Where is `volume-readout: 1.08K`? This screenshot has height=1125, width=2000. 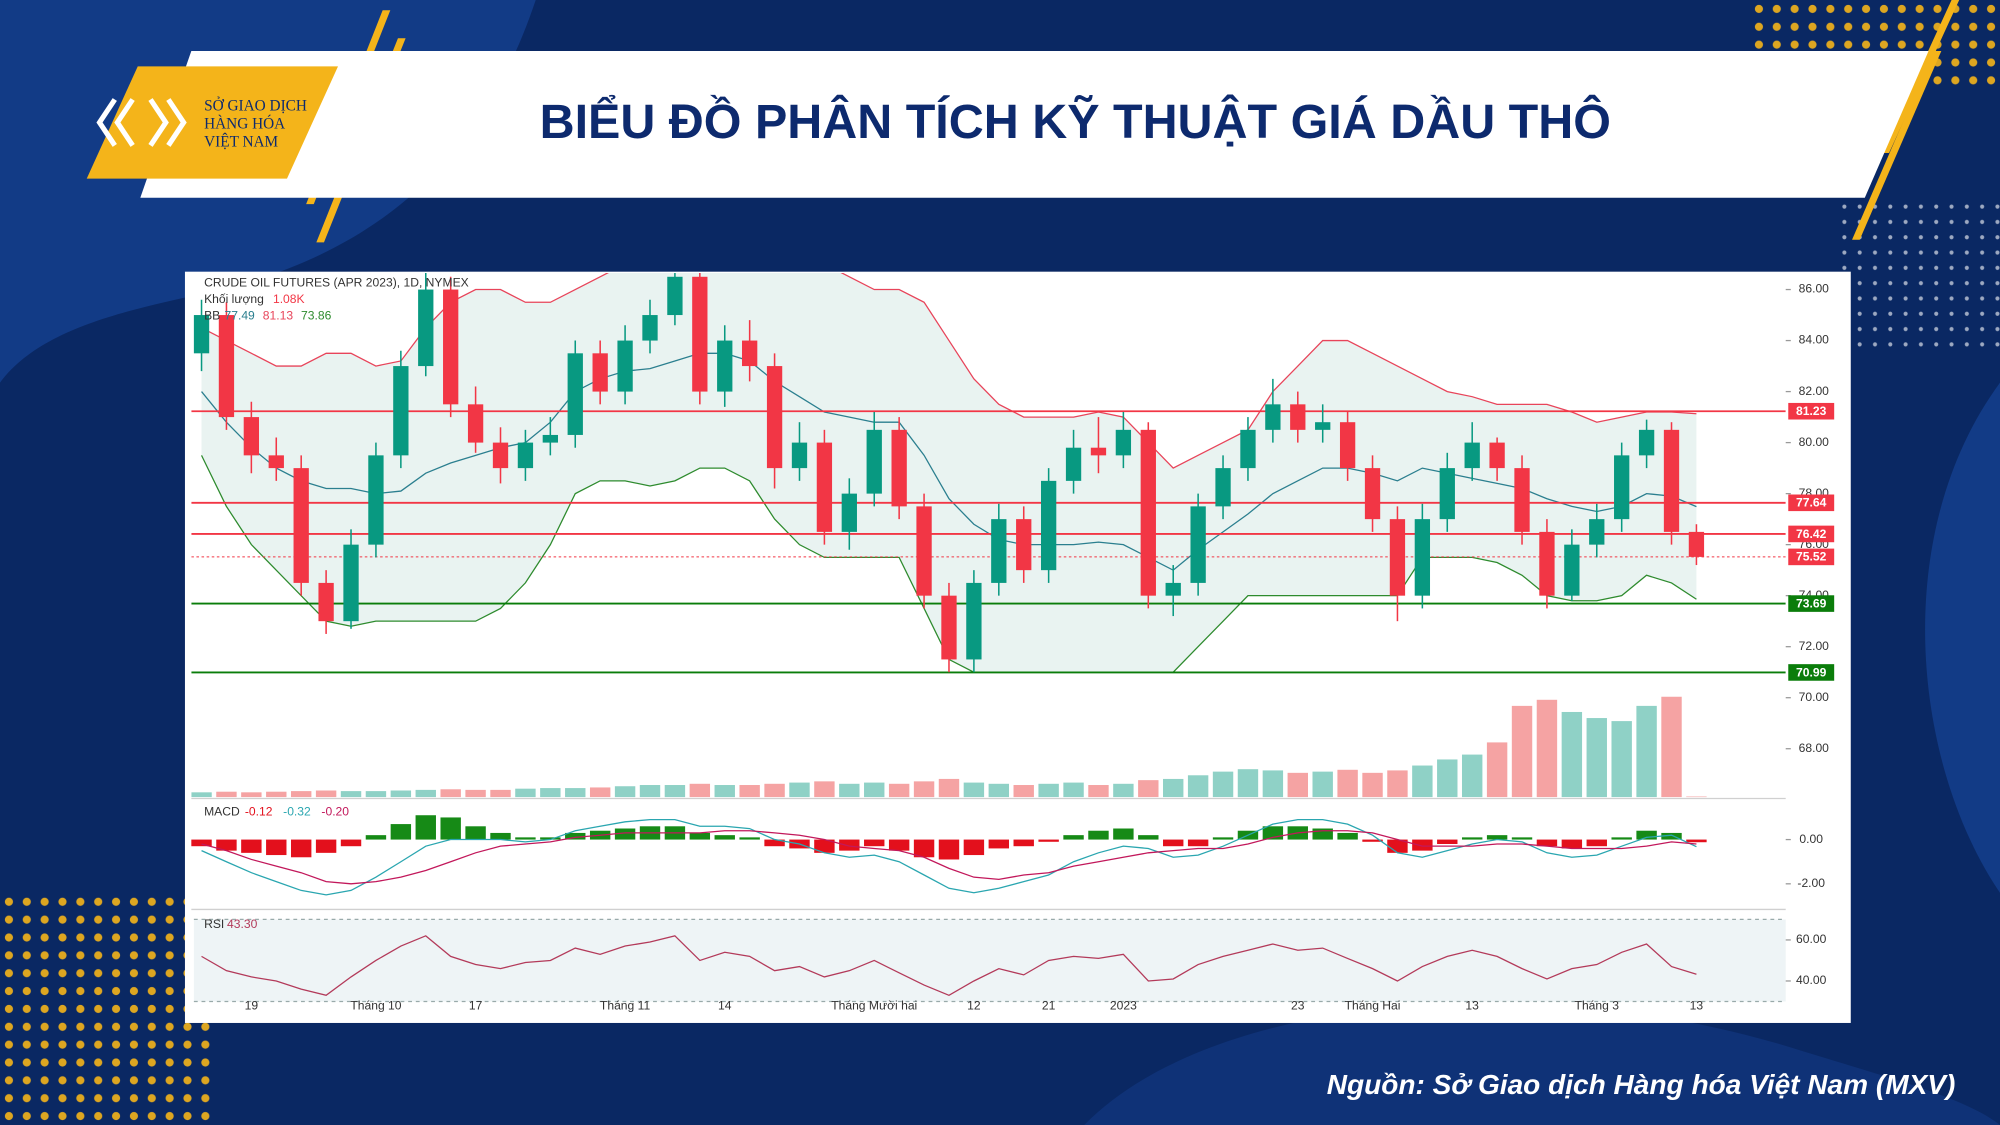 volume-readout: 1.08K is located at coordinates (289, 299).